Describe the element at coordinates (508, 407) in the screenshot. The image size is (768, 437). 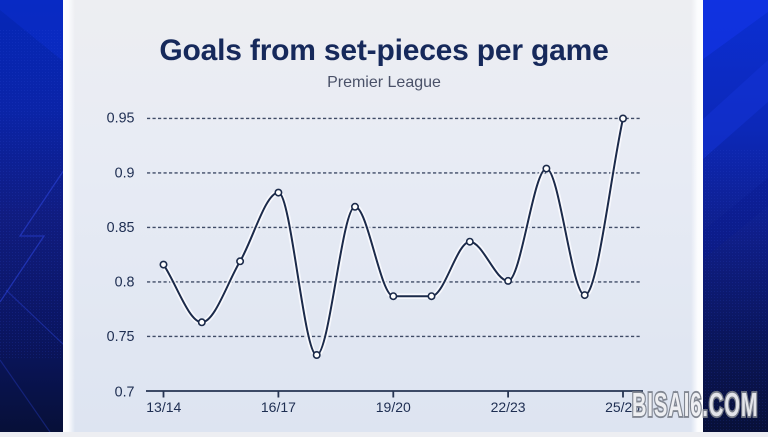
I see `svg-text: 22/23` at that location.